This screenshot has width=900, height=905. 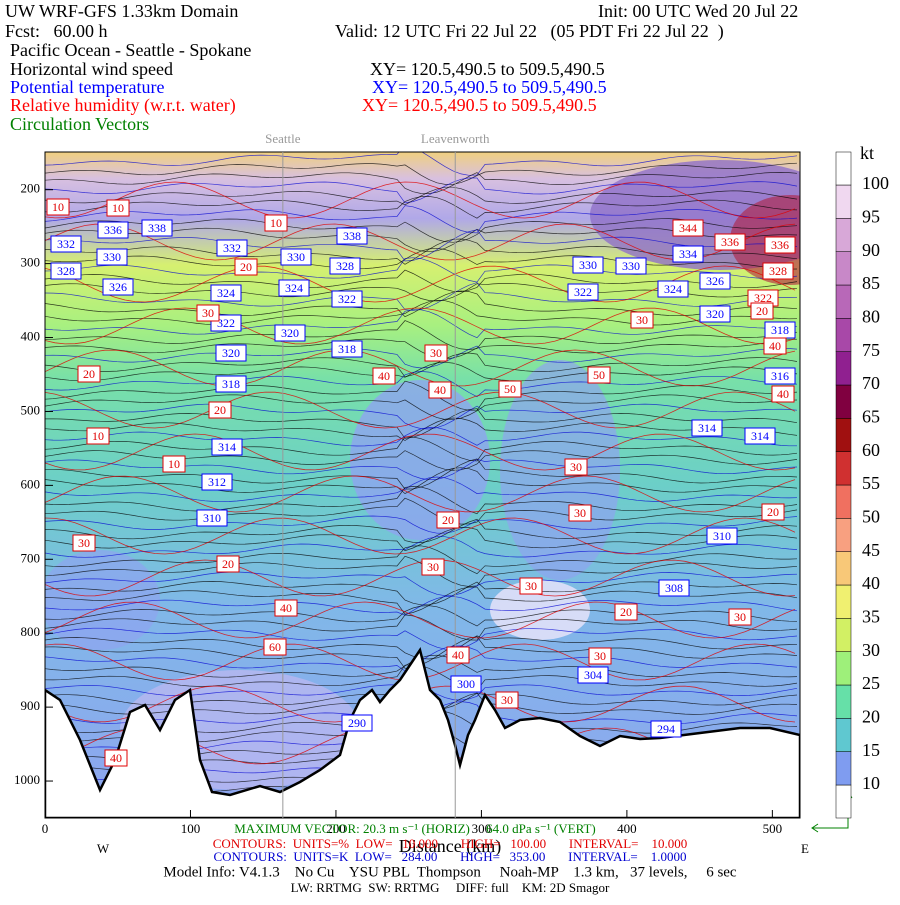 What do you see at coordinates (871, 416) in the screenshot?
I see `colorbar-label: 65` at bounding box center [871, 416].